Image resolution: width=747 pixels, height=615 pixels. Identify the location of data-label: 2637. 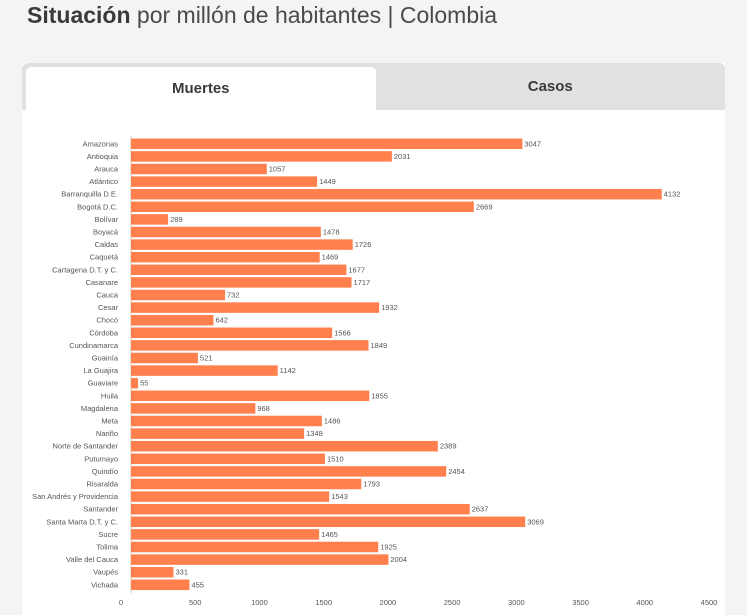
(480, 509).